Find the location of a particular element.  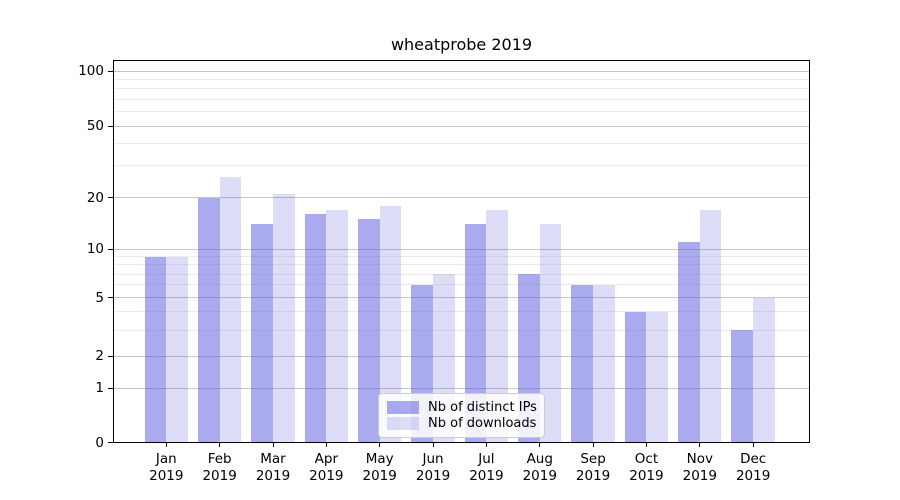

y-tick-label-50: 50 is located at coordinates (95, 126).